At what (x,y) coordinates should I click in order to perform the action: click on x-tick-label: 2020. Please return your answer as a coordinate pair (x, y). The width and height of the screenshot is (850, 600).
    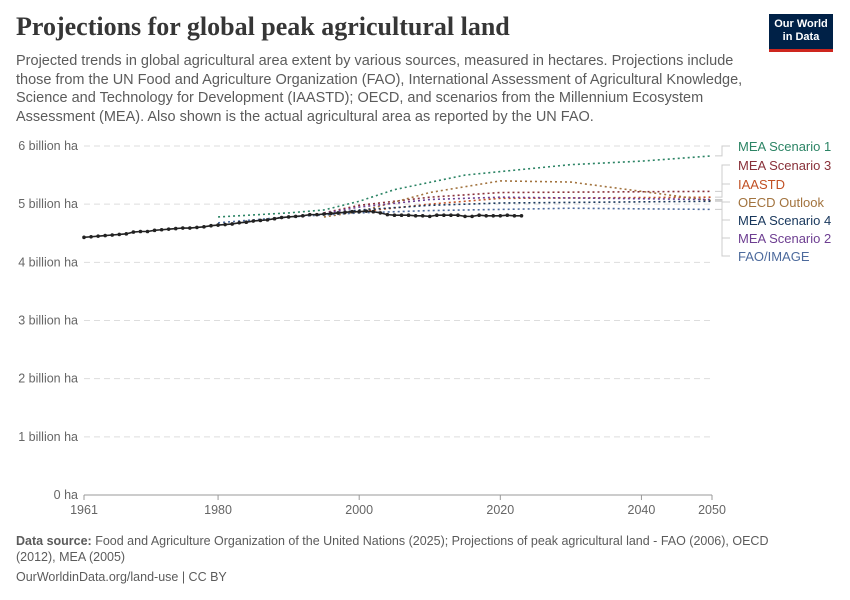
    Looking at the image, I should click on (500, 510).